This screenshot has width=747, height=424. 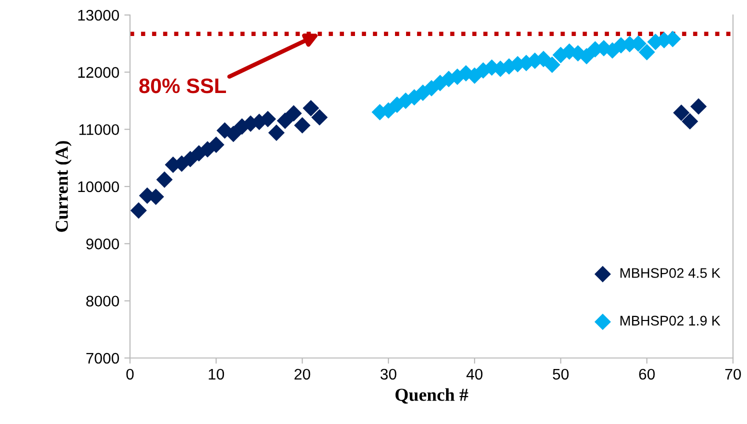 What do you see at coordinates (102, 358) in the screenshot?
I see `y-tick-label: 7000` at bounding box center [102, 358].